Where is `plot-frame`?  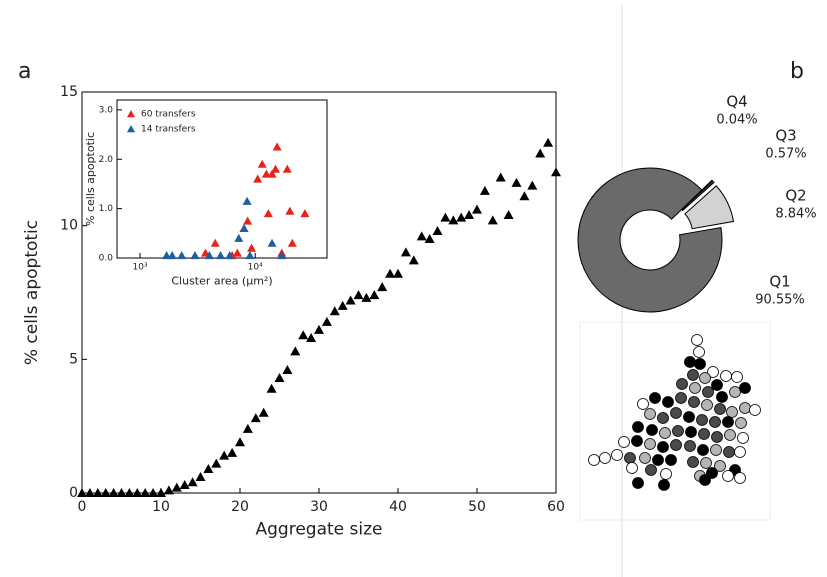
plot-frame is located at coordinates (222, 179).